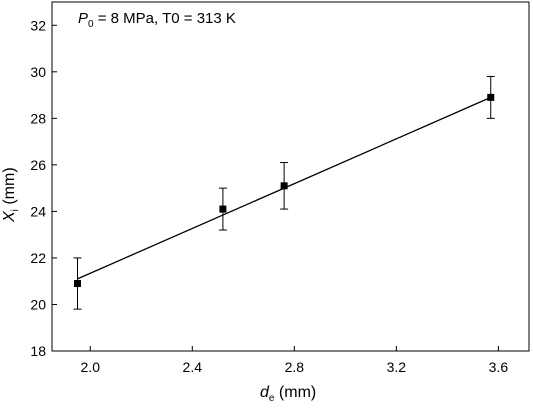 The image size is (533, 411). I want to click on y-tick-label: 32, so click(38, 25).